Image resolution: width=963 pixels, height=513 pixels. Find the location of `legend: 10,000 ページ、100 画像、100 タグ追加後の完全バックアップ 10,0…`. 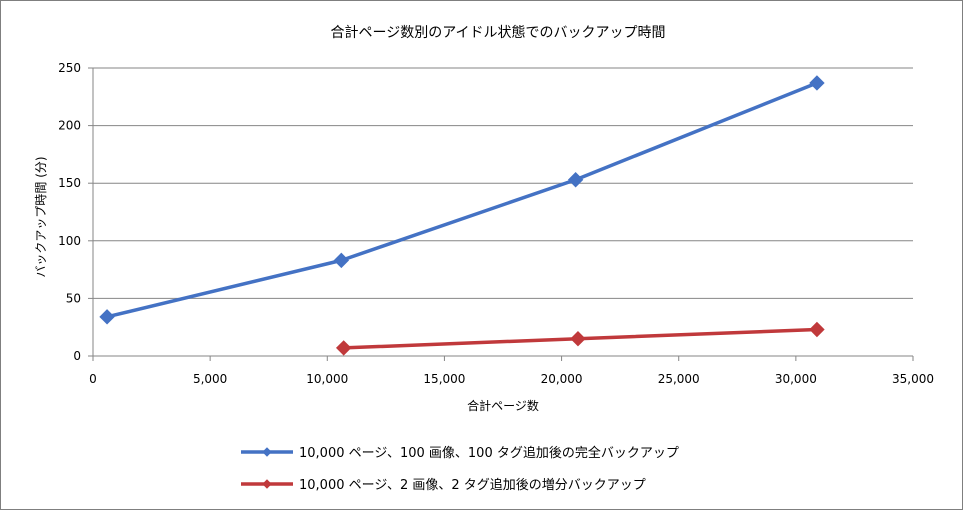

legend: 10,000 ページ、100 画像、100 タグ追加後の完全バックアップ 10,0… is located at coordinates (460, 469).